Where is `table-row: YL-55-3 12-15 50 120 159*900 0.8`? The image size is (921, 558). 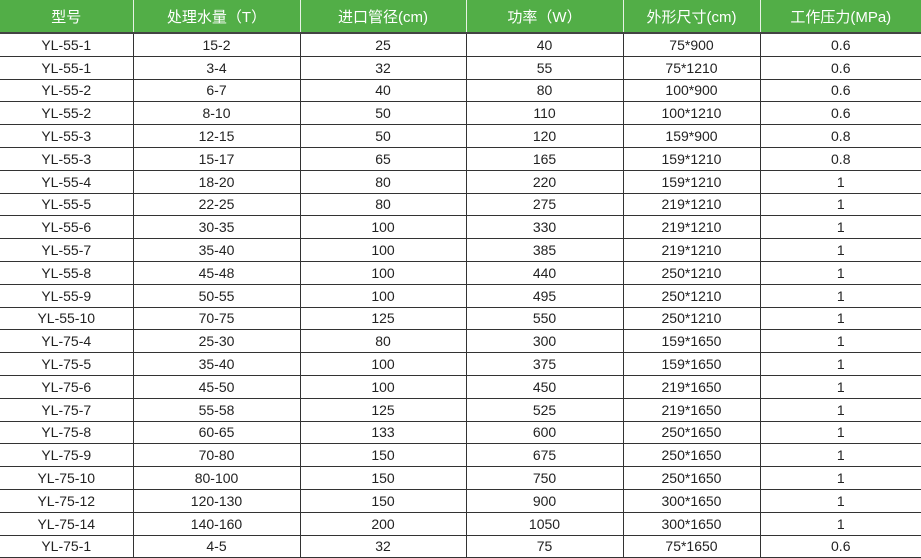
table-row: YL-55-3 12-15 50 120 159*900 0.8 is located at coordinates (460, 136).